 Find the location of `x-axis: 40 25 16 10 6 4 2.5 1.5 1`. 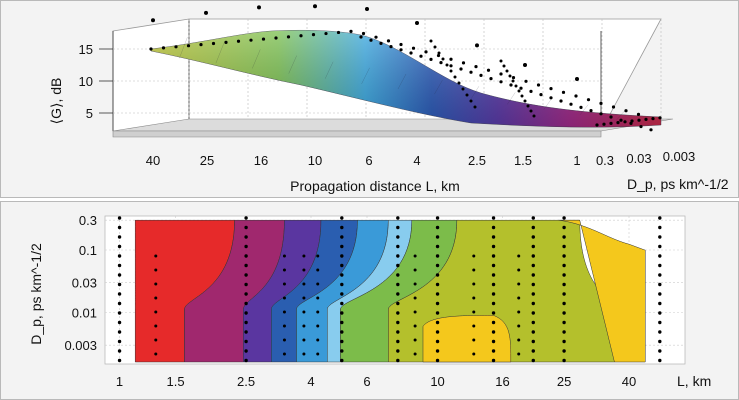

x-axis: 40 25 16 10 6 4 2.5 1.5 1 is located at coordinates (363, 160).